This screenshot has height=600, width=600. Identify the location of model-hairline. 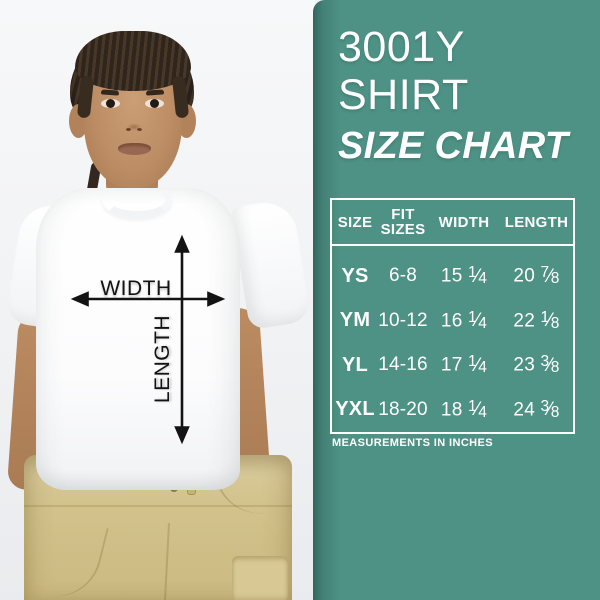
(133, 61).